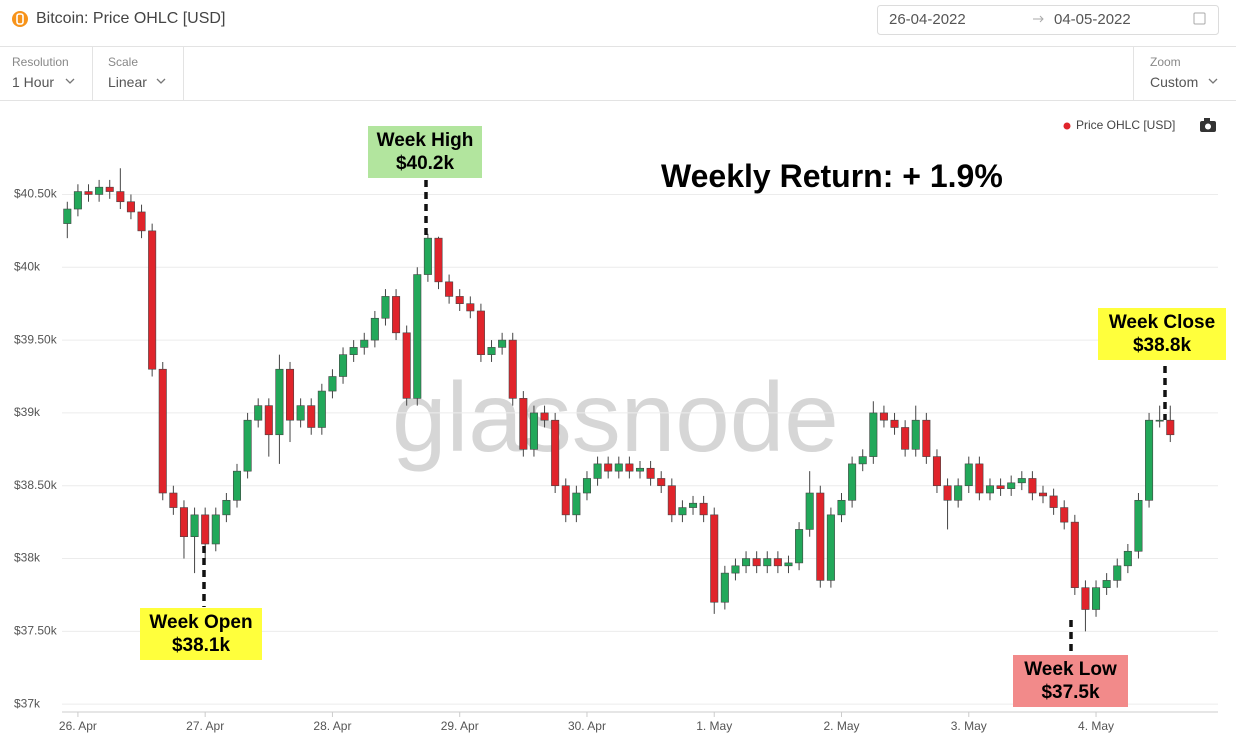 This screenshot has height=748, width=1236. Describe the element at coordinates (27, 703) in the screenshot. I see `y-tick-label: $37k` at that location.